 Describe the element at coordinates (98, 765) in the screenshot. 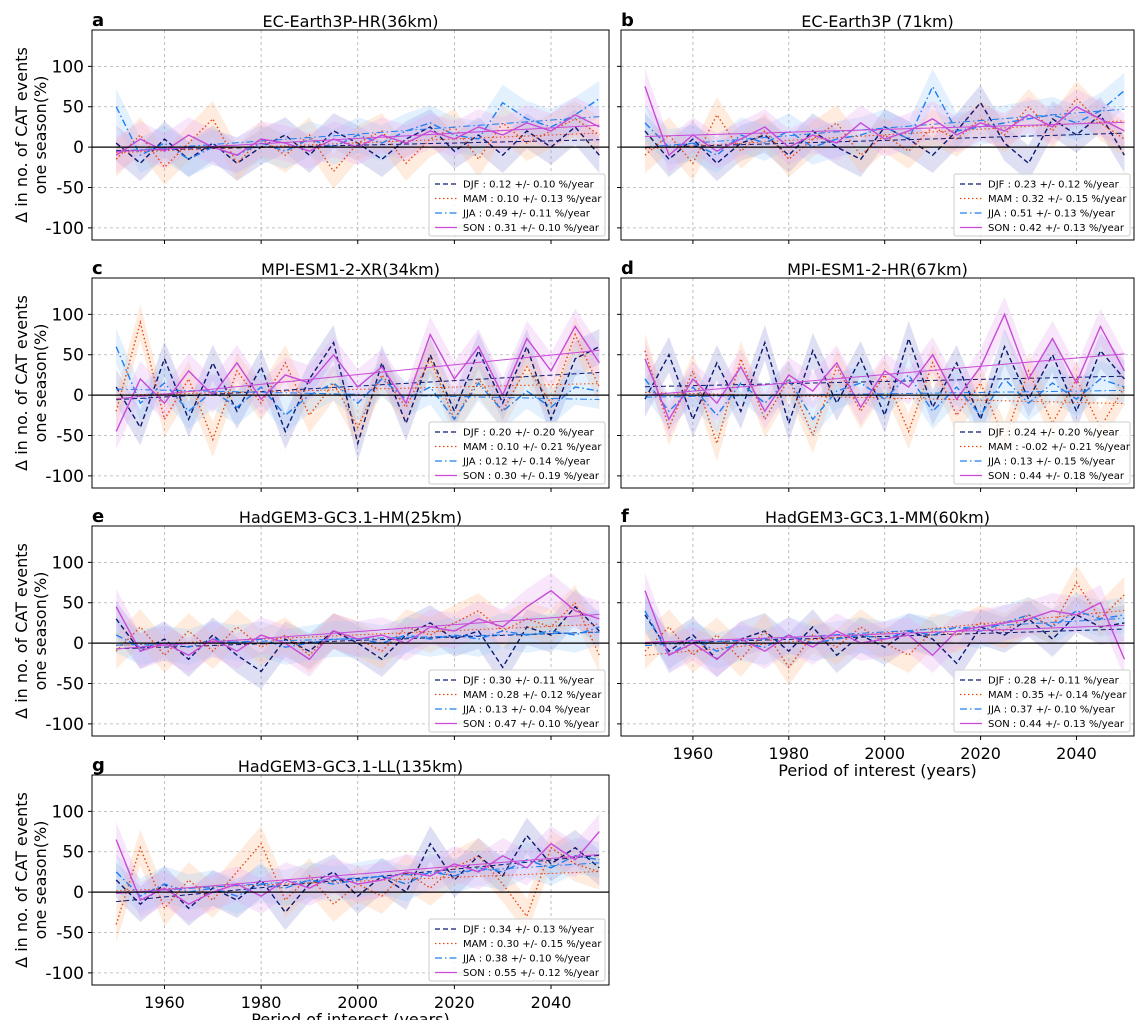

I see `panel-letter: g` at that location.